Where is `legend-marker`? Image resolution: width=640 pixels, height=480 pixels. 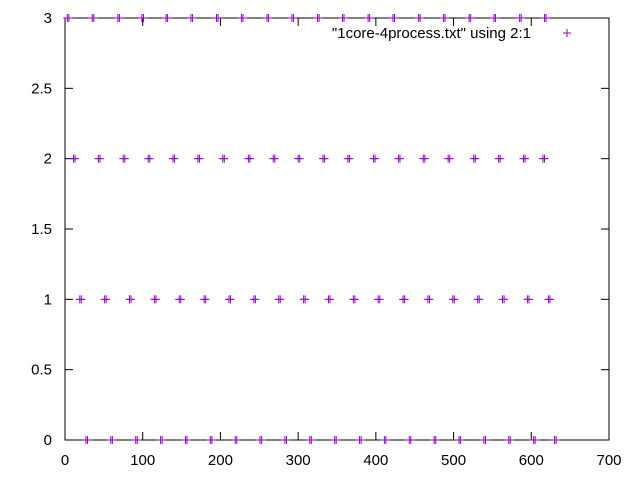 legend-marker is located at coordinates (567, 33).